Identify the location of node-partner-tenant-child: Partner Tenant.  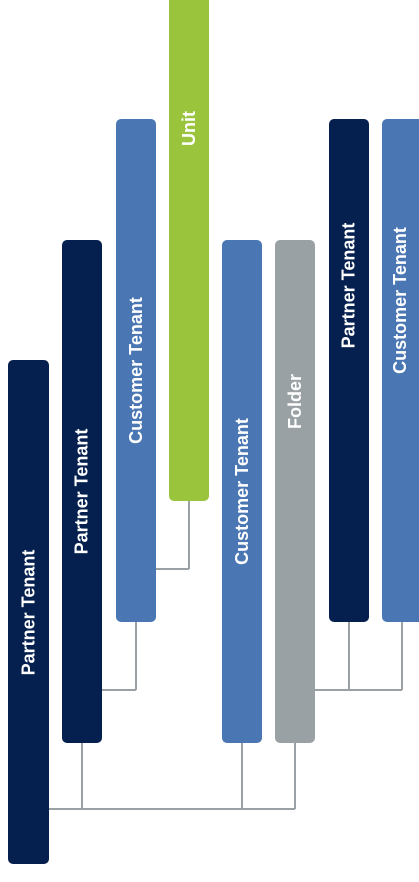
(82, 491).